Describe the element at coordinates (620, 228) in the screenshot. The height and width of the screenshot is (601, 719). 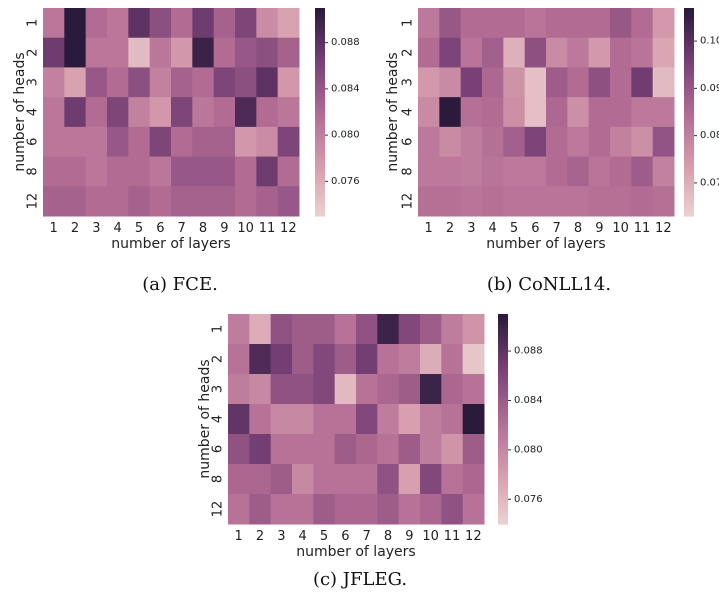
I see `x-tick-label: 10` at that location.